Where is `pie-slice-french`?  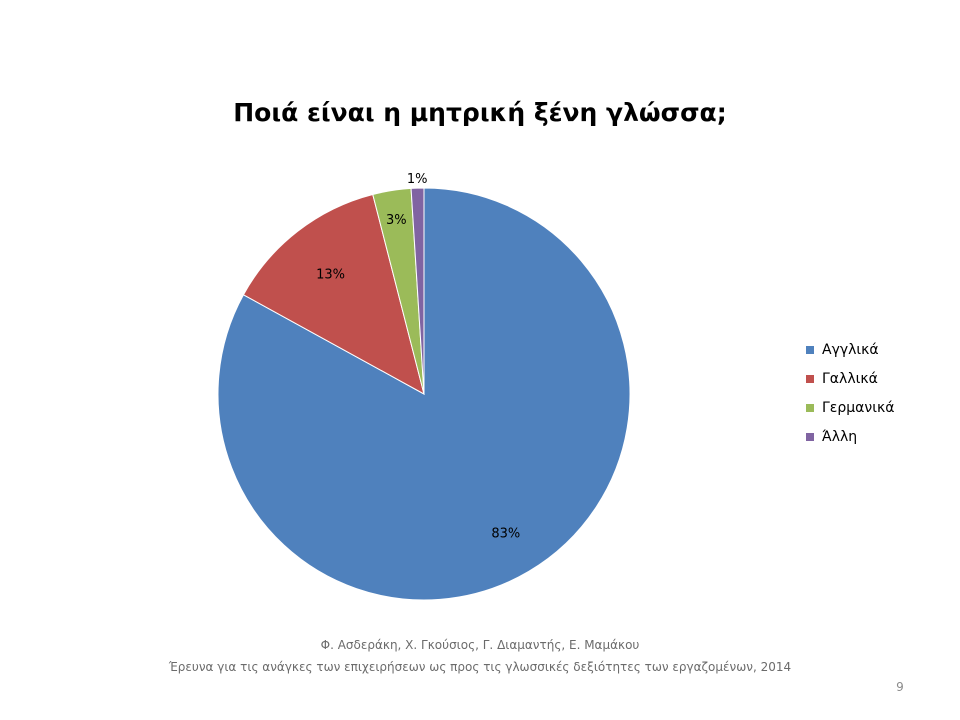
pie-slice-french is located at coordinates (333, 294).